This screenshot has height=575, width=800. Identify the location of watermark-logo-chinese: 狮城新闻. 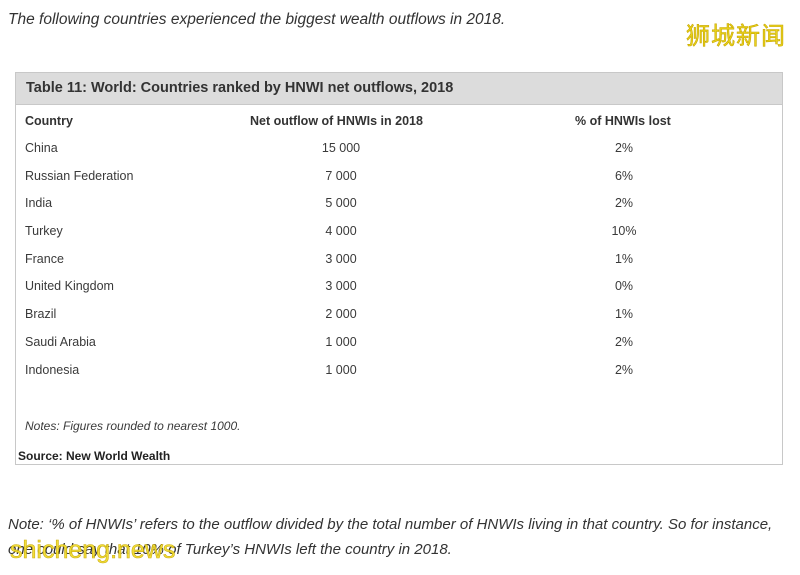
(736, 37).